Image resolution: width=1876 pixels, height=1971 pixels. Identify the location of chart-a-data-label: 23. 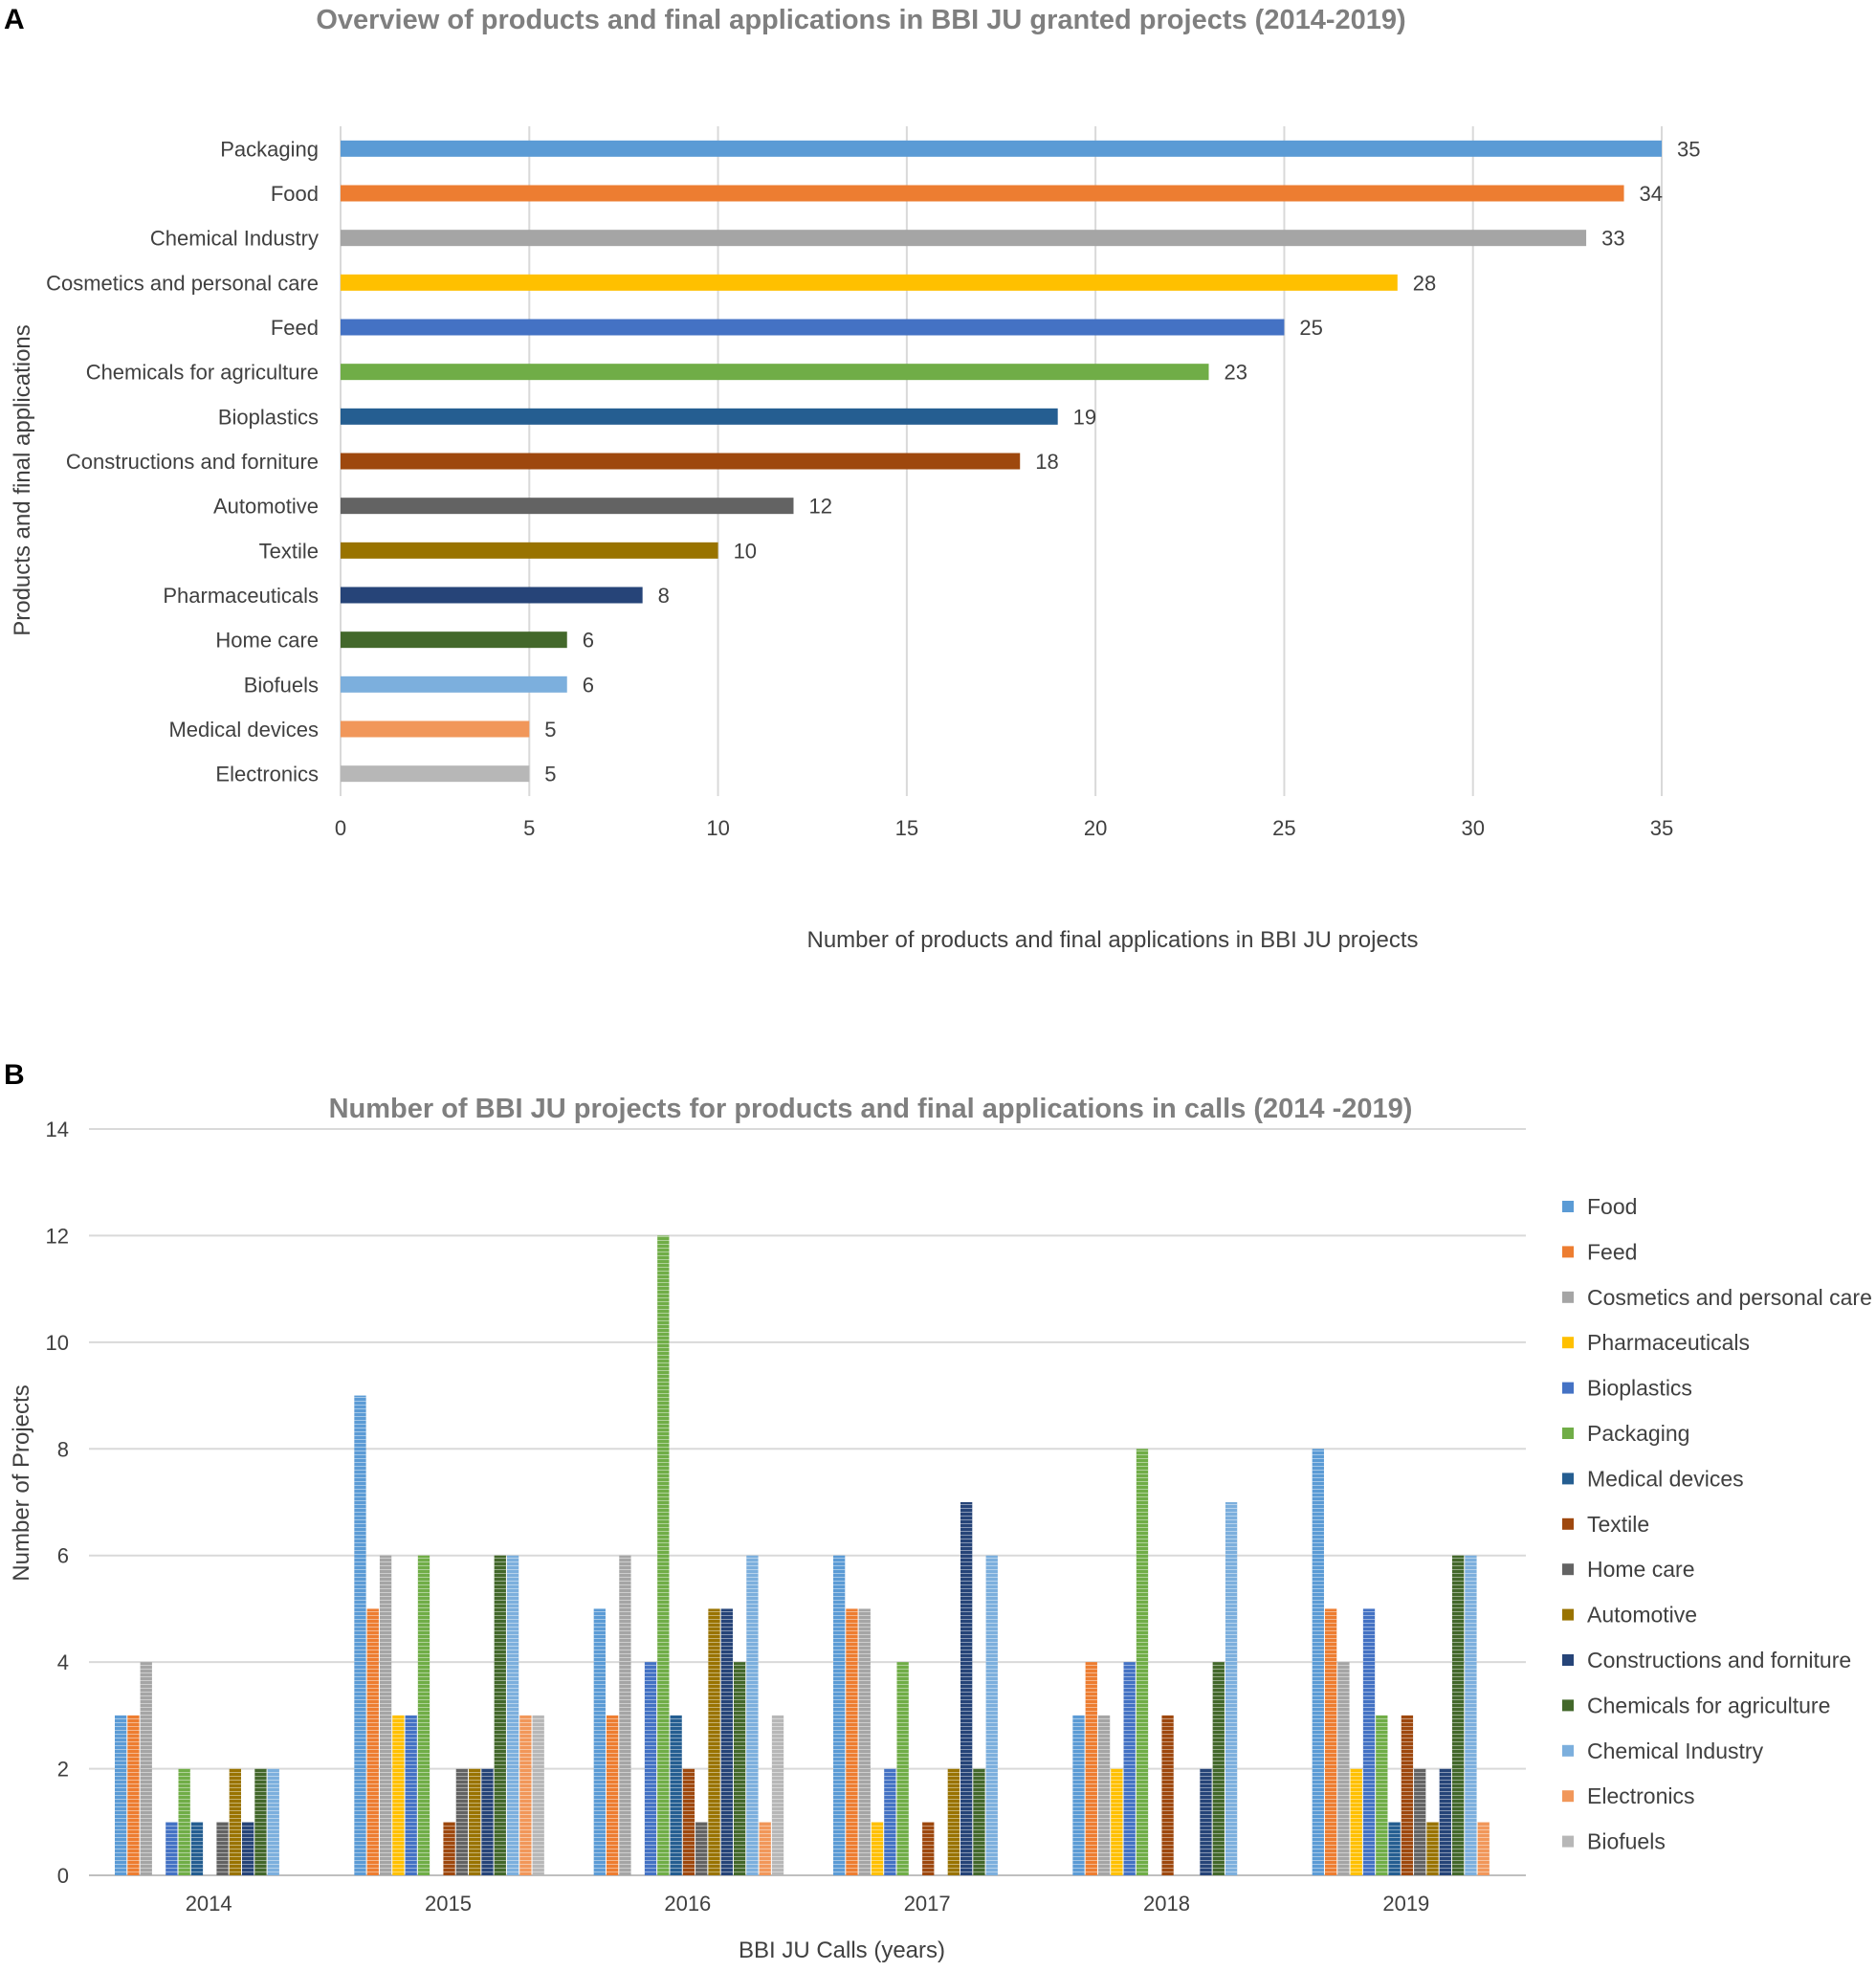
(1236, 373).